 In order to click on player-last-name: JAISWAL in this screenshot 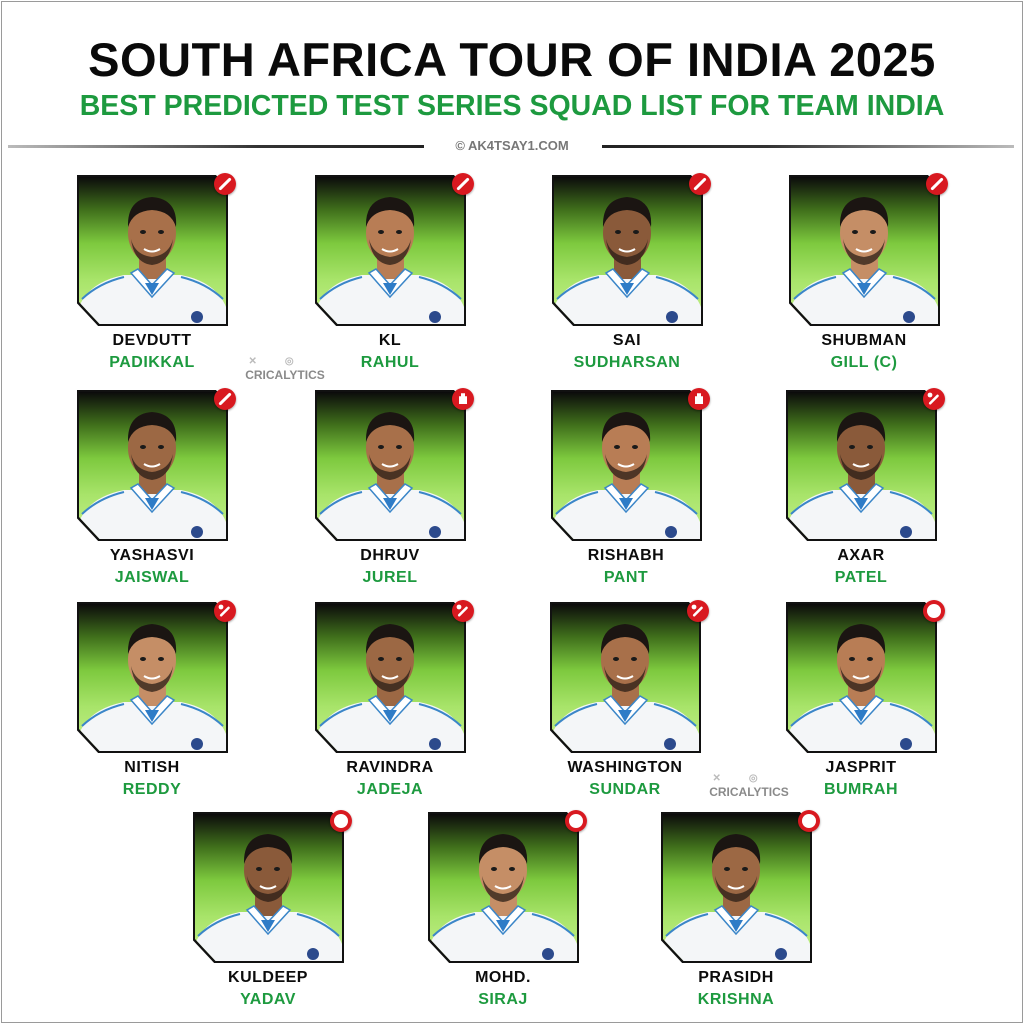, I will do `click(152, 577)`.